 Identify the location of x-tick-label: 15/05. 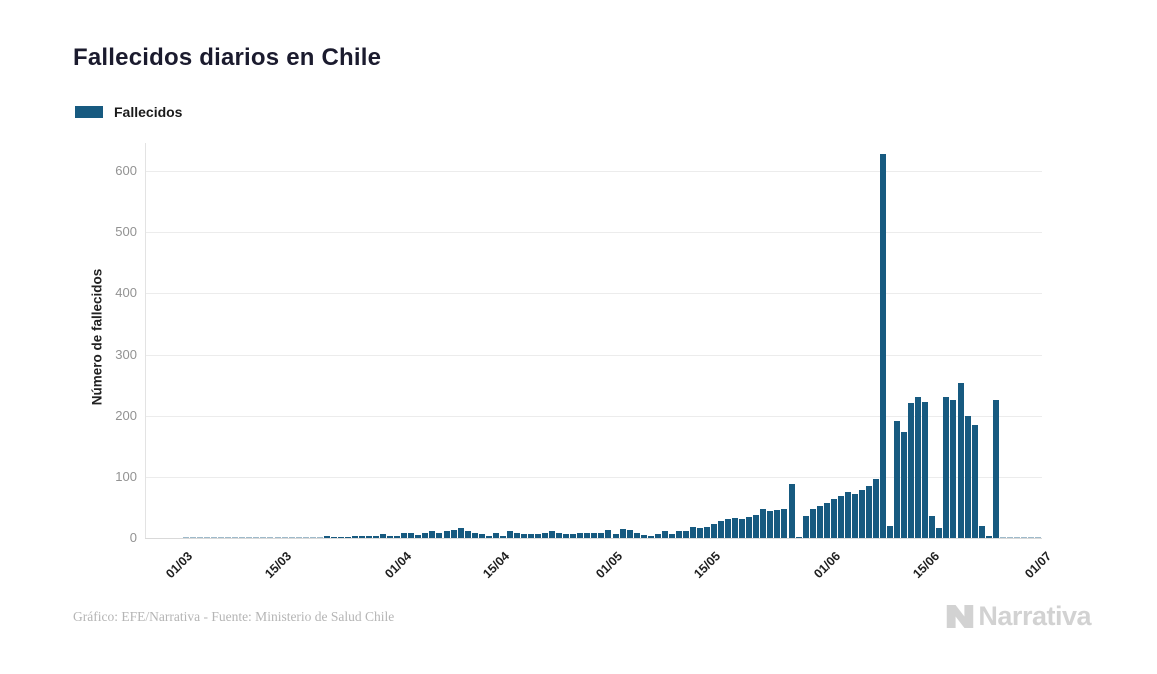
(707, 565).